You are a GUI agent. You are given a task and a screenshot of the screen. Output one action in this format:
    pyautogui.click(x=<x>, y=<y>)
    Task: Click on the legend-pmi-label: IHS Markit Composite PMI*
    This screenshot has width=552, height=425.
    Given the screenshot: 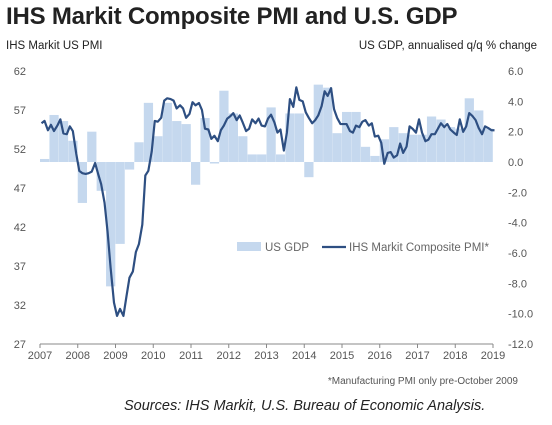 What is the action you would take?
    pyautogui.click(x=419, y=248)
    